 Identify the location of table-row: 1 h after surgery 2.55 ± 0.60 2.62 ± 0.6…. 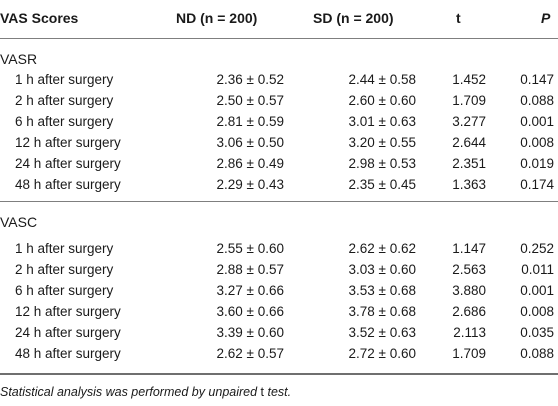
(279, 249).